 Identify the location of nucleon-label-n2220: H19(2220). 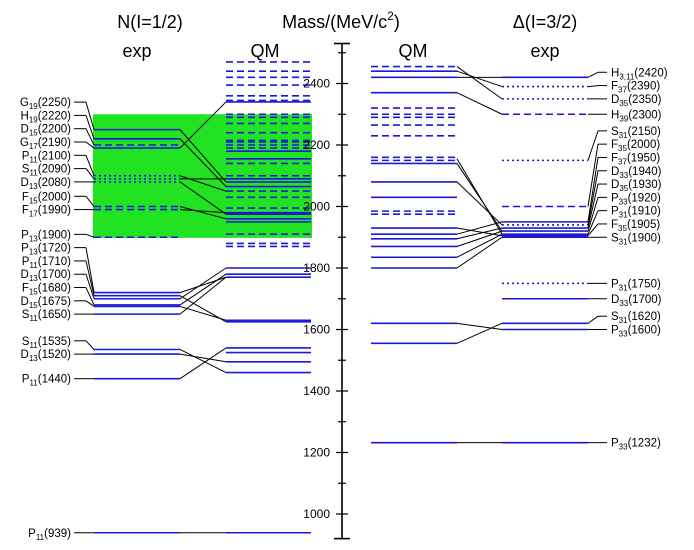
(46, 117).